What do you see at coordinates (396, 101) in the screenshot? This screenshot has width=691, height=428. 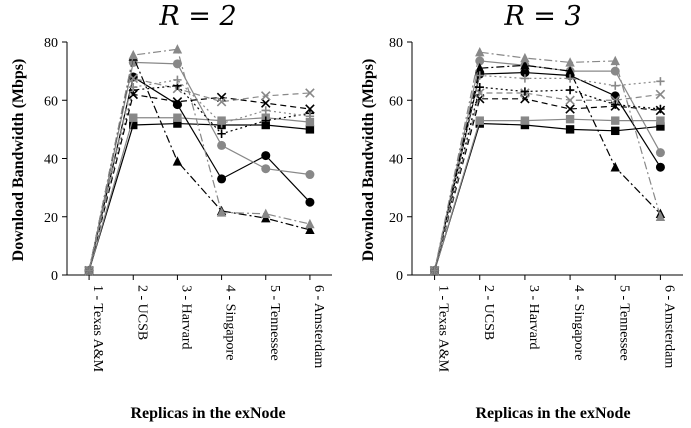 I see `y-tick-label: 60` at bounding box center [396, 101].